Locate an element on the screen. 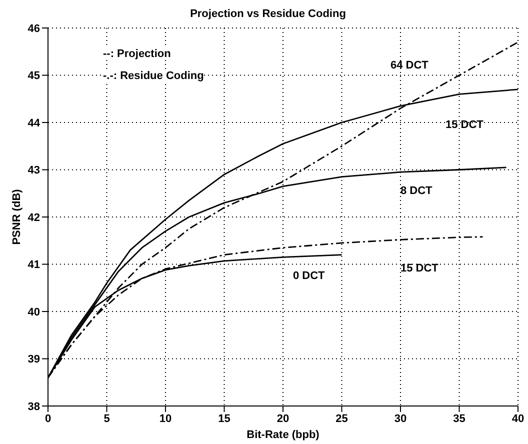 The image size is (528, 444). x-tick-label: 5 is located at coordinates (107, 418).